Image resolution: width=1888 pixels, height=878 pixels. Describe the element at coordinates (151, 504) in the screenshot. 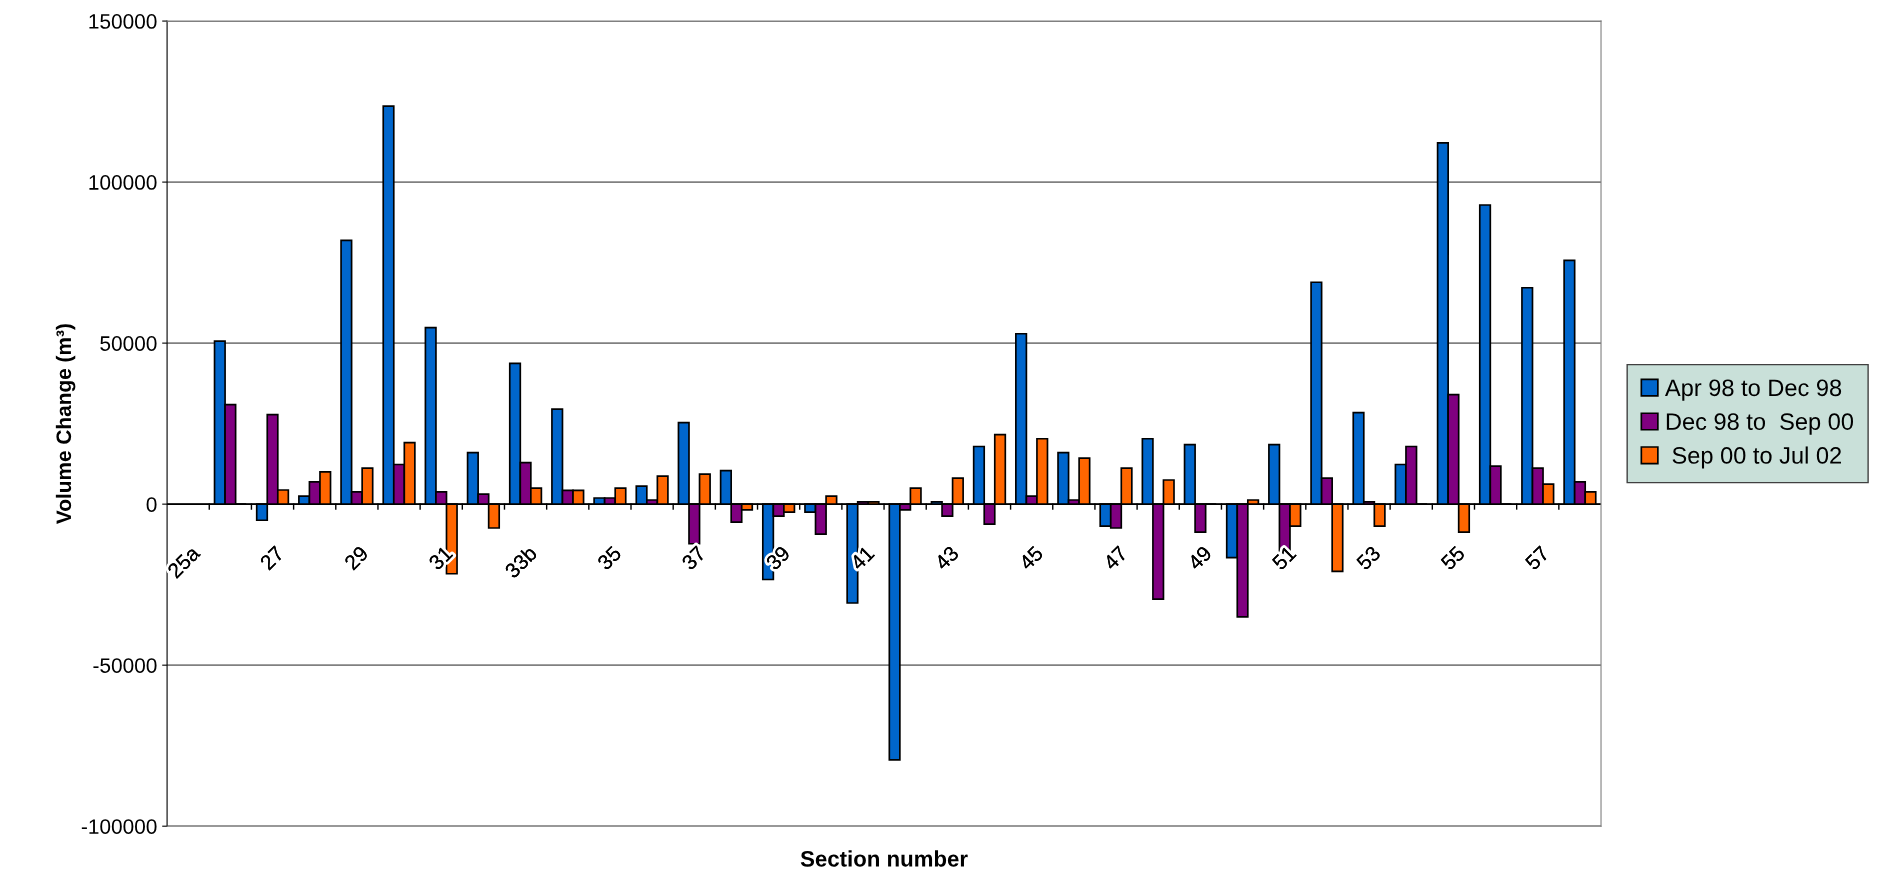

I see `y-tick-label: 0` at that location.